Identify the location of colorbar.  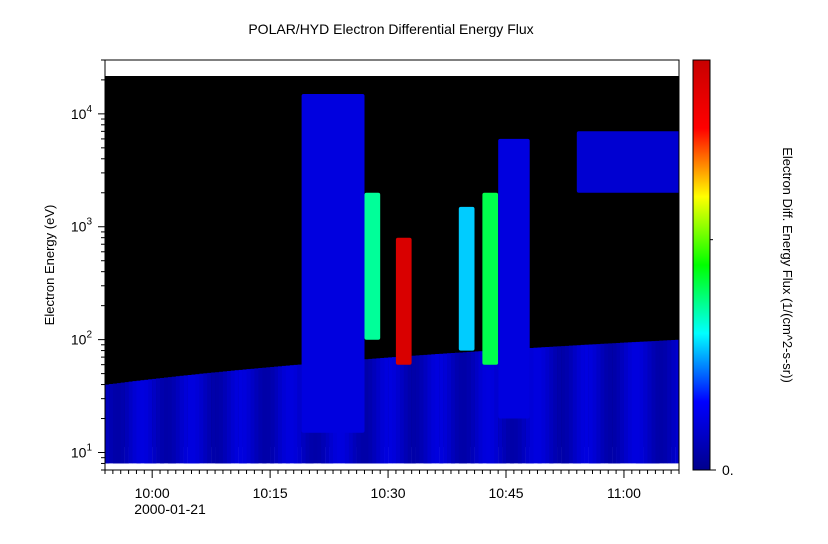
(701, 265).